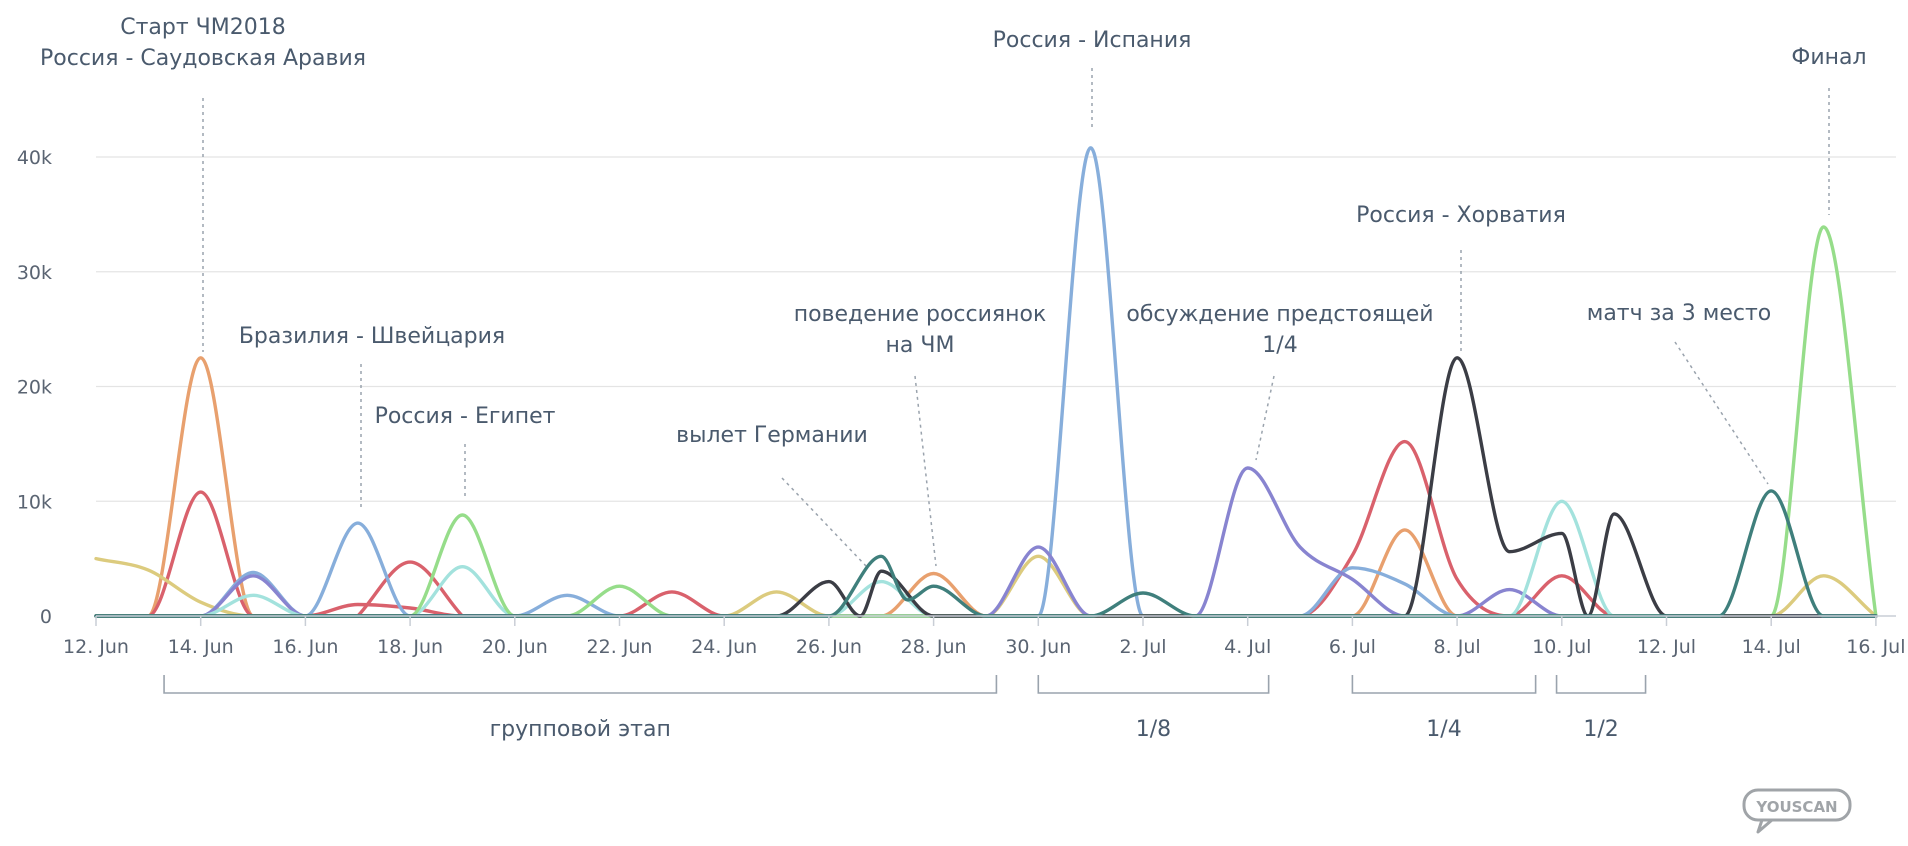 The image size is (1908, 846). What do you see at coordinates (829, 647) in the screenshot?
I see `x-tick-label: 26. Jun` at bounding box center [829, 647].